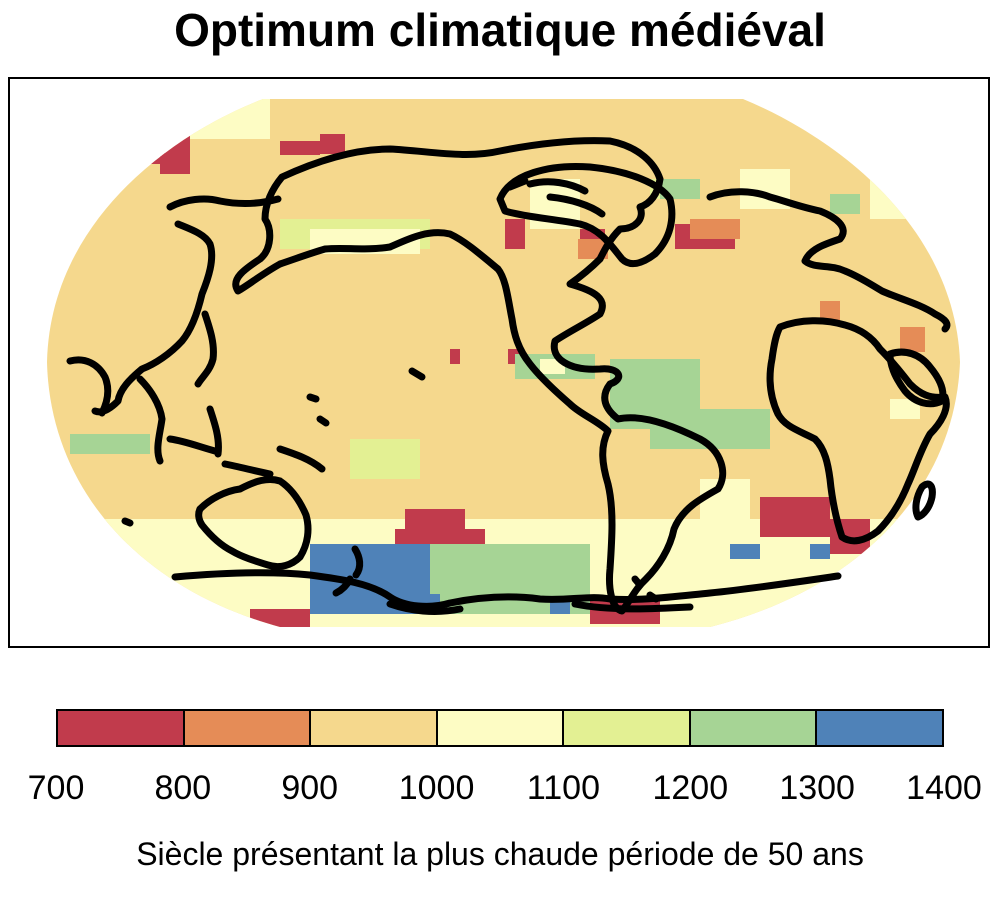 This screenshot has width=1000, height=923. What do you see at coordinates (817, 788) in the screenshot?
I see `colorbar-tick-label: 1300` at bounding box center [817, 788].